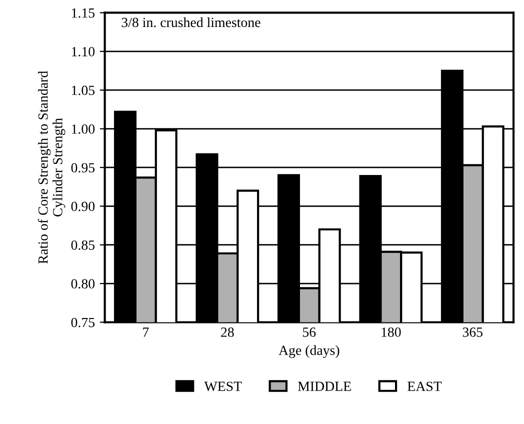  What do you see at coordinates (52, 167) in the screenshot?
I see `y-axis-title: Ratio of Core Strength to Standard Cylinder Strength` at bounding box center [52, 167].